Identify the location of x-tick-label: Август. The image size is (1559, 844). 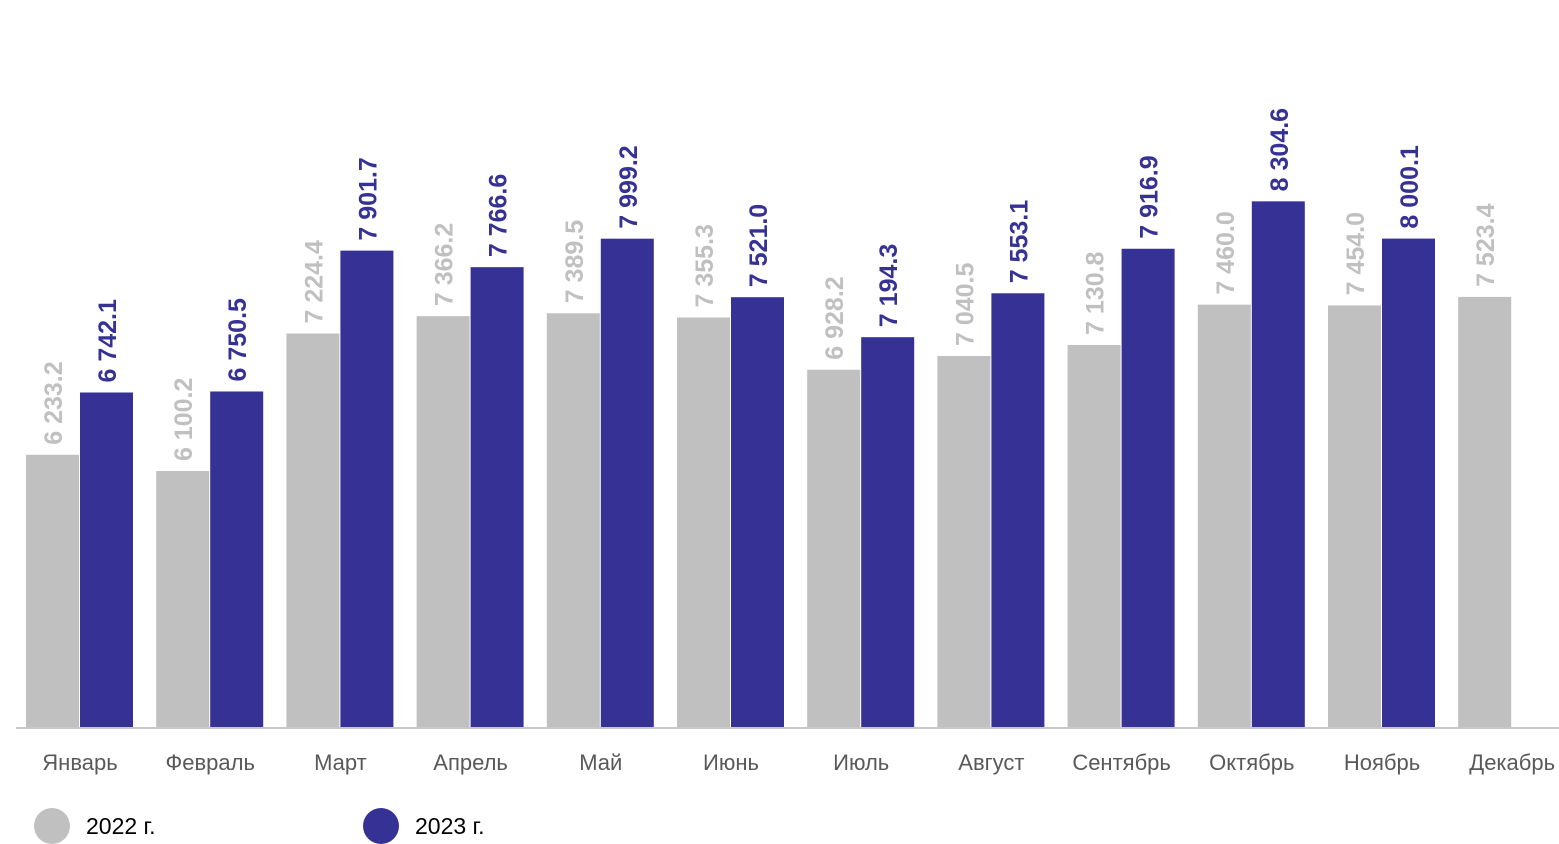
(991, 762).